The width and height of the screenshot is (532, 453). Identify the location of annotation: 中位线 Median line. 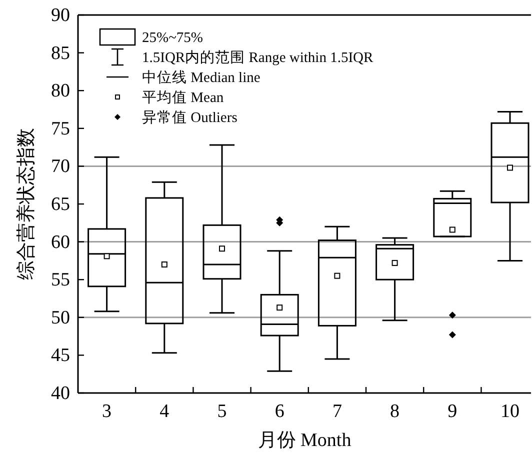
(201, 77).